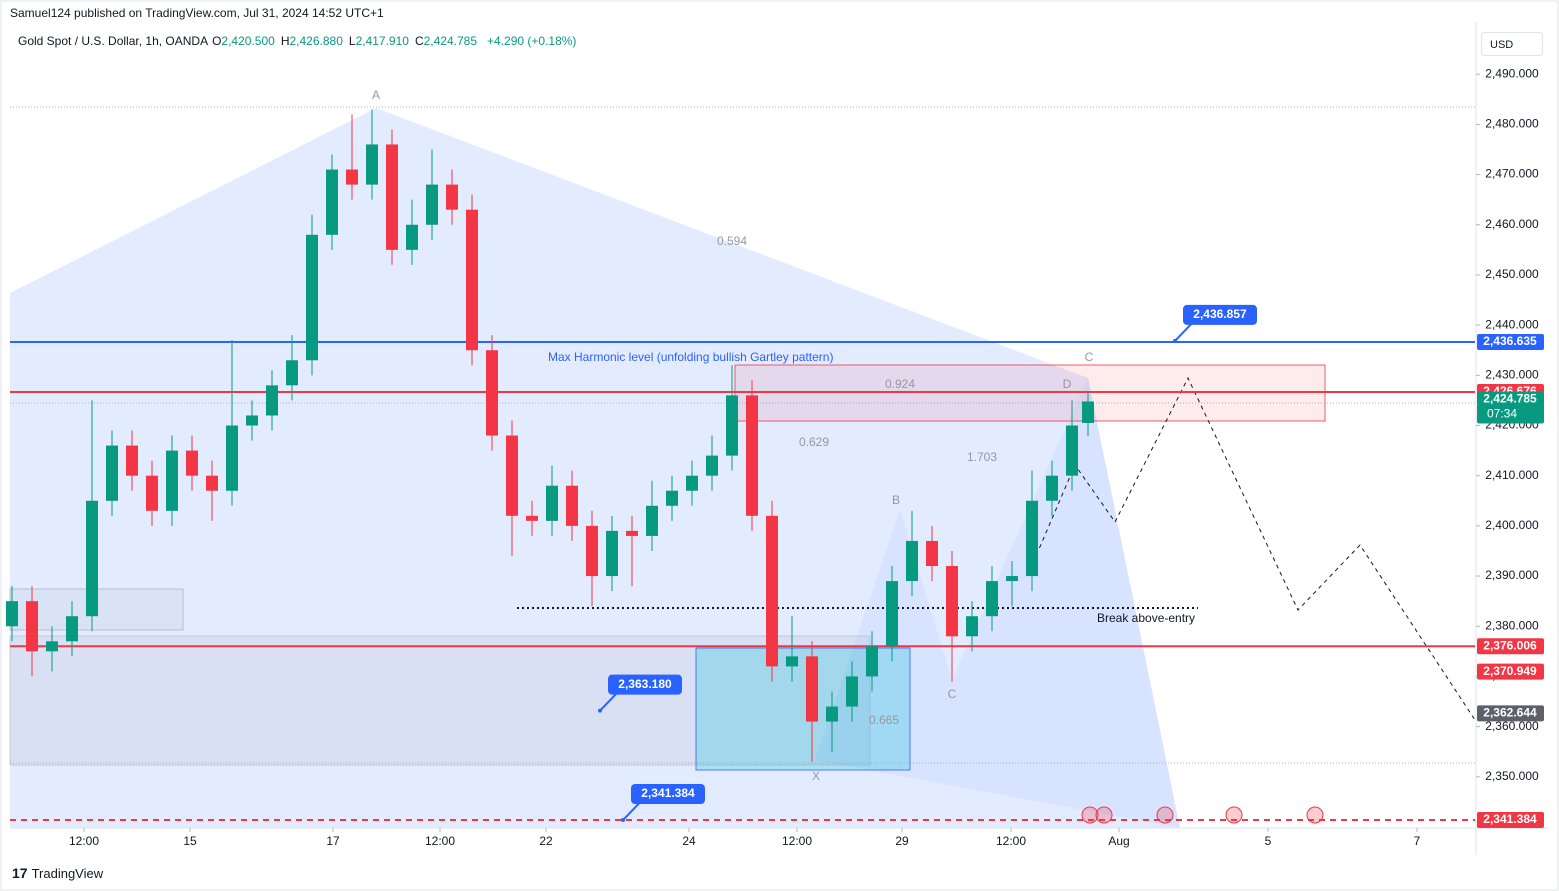 The image size is (1559, 891). What do you see at coordinates (419, 41) in the screenshot?
I see `ohlc-key: C` at bounding box center [419, 41].